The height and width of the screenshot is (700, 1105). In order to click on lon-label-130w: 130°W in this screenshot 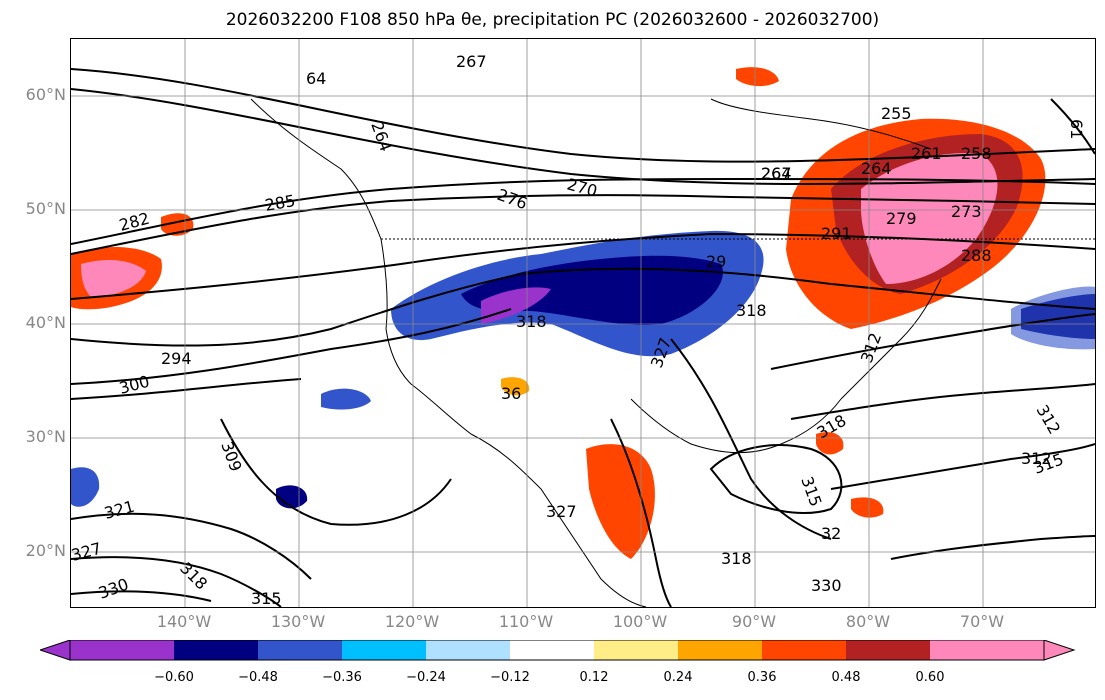, I will do `click(298, 621)`.